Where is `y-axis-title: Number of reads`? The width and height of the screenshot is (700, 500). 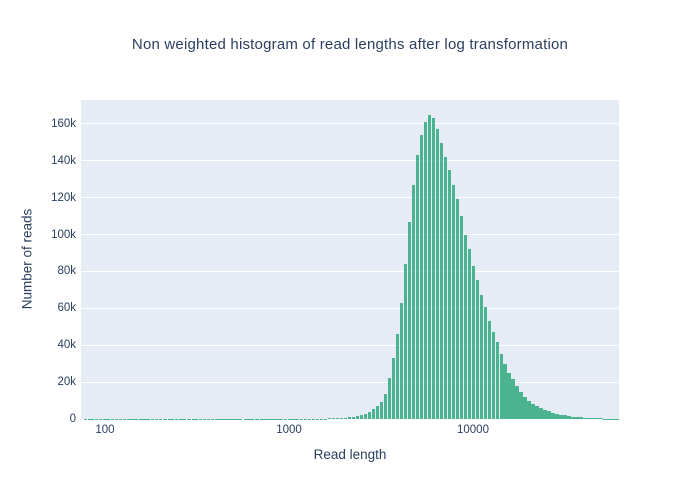
y-axis-title: Number of reads is located at coordinates (27, 259).